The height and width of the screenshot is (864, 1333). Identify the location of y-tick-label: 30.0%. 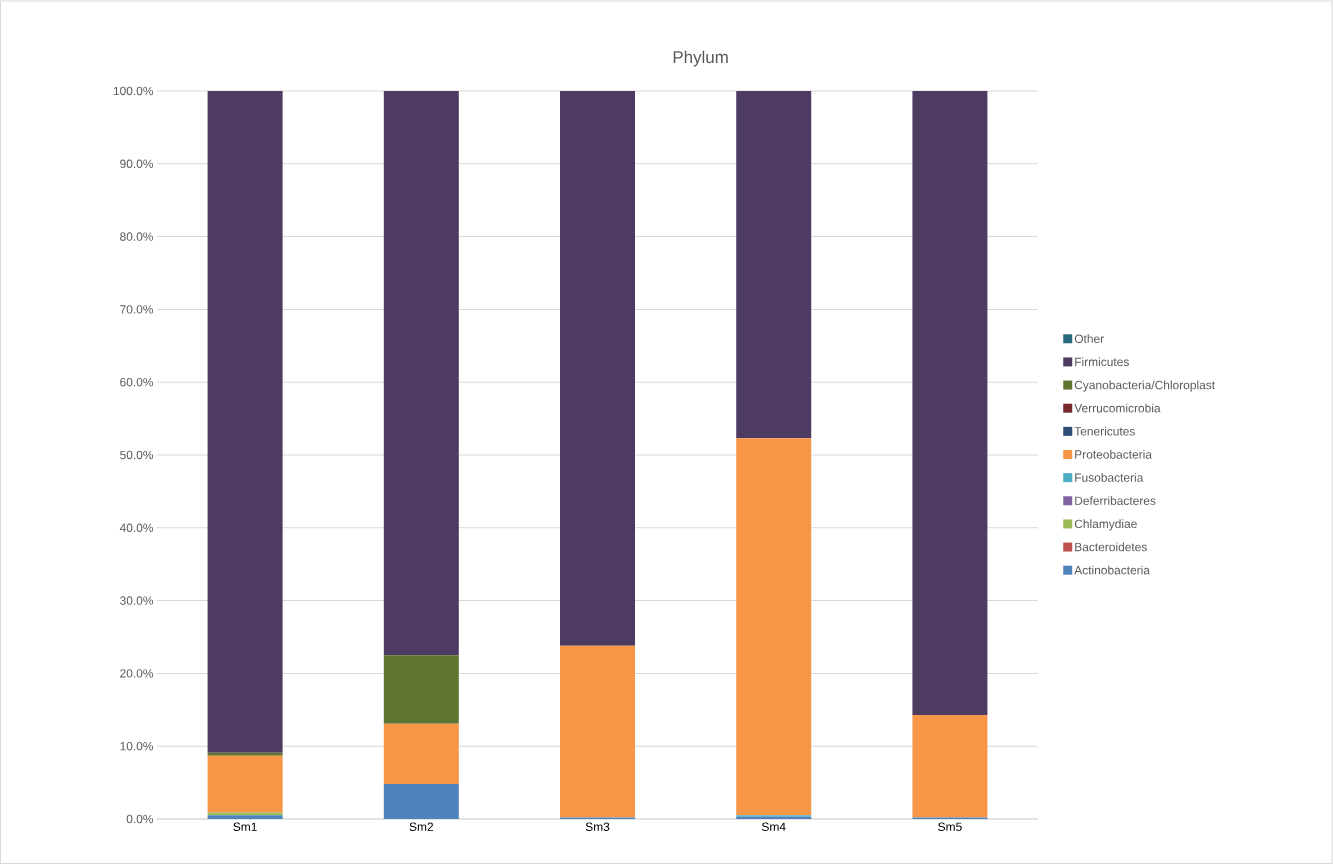
(137, 600).